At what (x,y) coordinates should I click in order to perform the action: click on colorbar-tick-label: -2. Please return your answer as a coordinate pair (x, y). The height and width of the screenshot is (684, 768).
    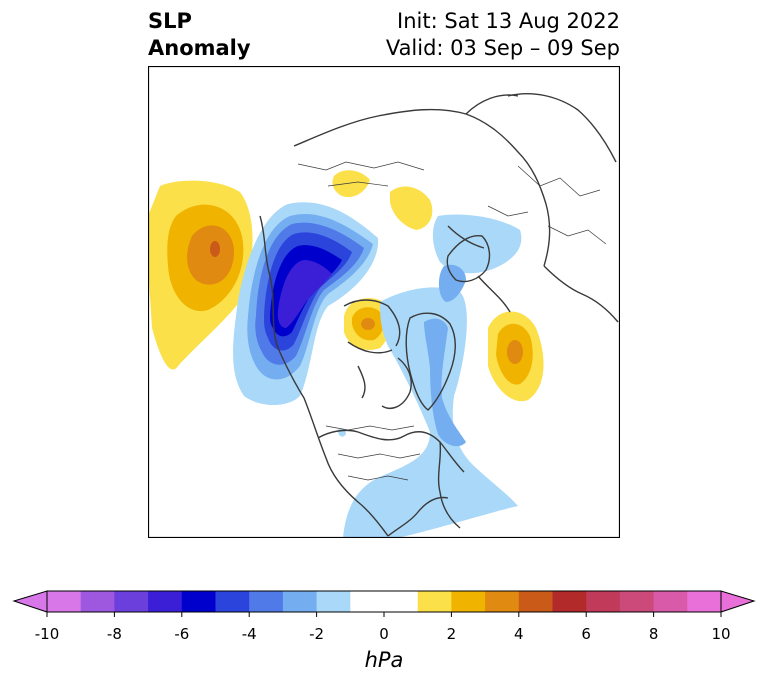
    Looking at the image, I should click on (316, 634).